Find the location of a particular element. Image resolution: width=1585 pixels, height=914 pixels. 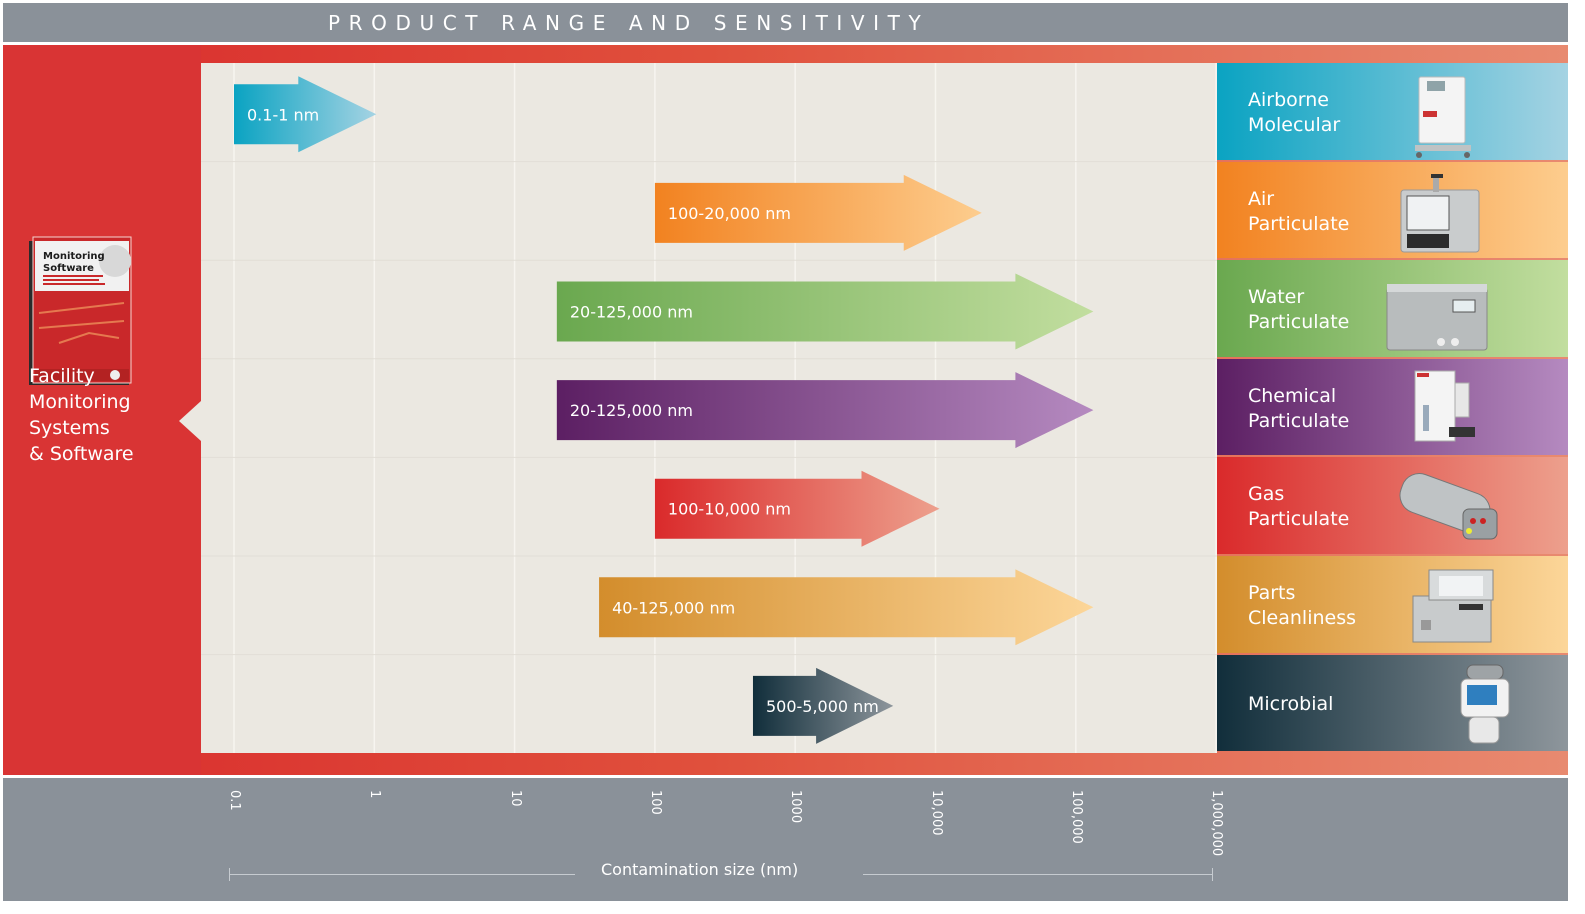

box-title-line-2: Software is located at coordinates (68, 268).